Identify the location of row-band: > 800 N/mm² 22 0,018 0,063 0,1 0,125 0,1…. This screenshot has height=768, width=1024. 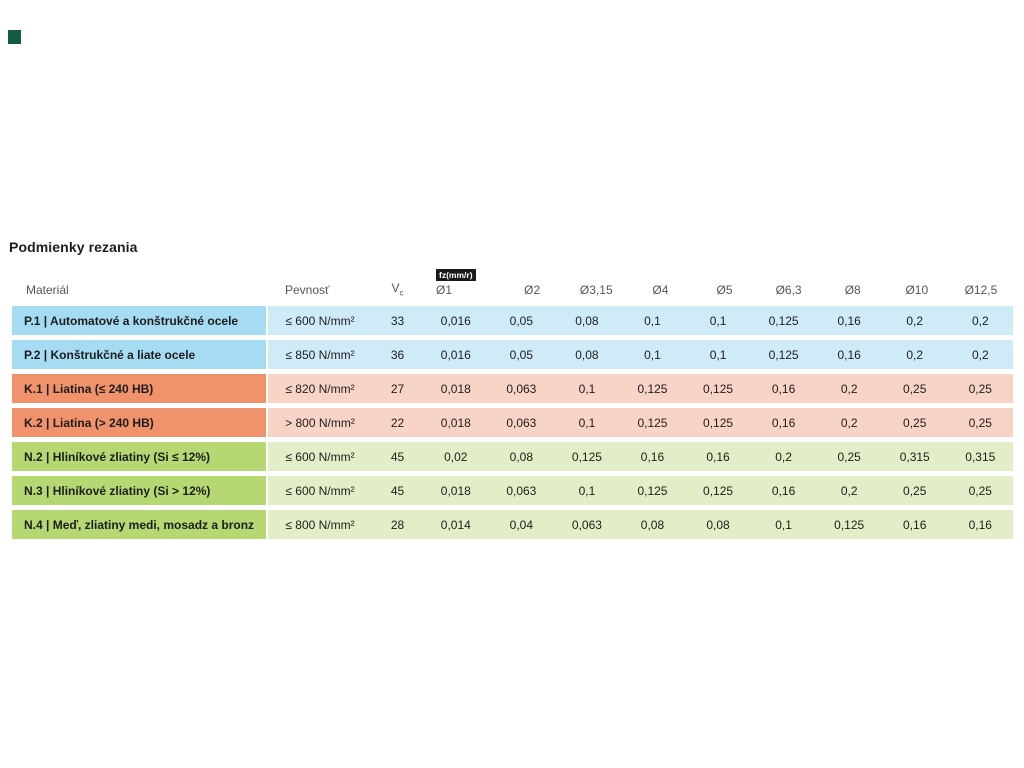
(640, 422).